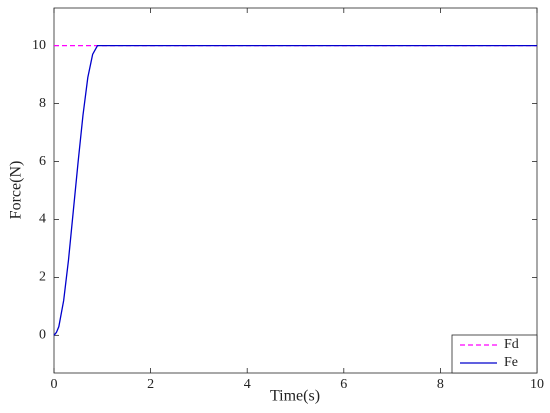 This screenshot has height=413, width=550. Describe the element at coordinates (494, 354) in the screenshot. I see `legend-box` at that location.